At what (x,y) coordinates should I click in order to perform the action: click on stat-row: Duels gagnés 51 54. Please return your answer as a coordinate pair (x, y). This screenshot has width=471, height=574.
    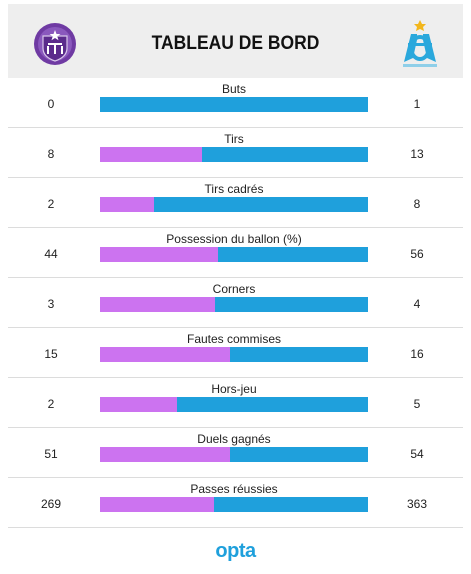
    Looking at the image, I should click on (235, 453).